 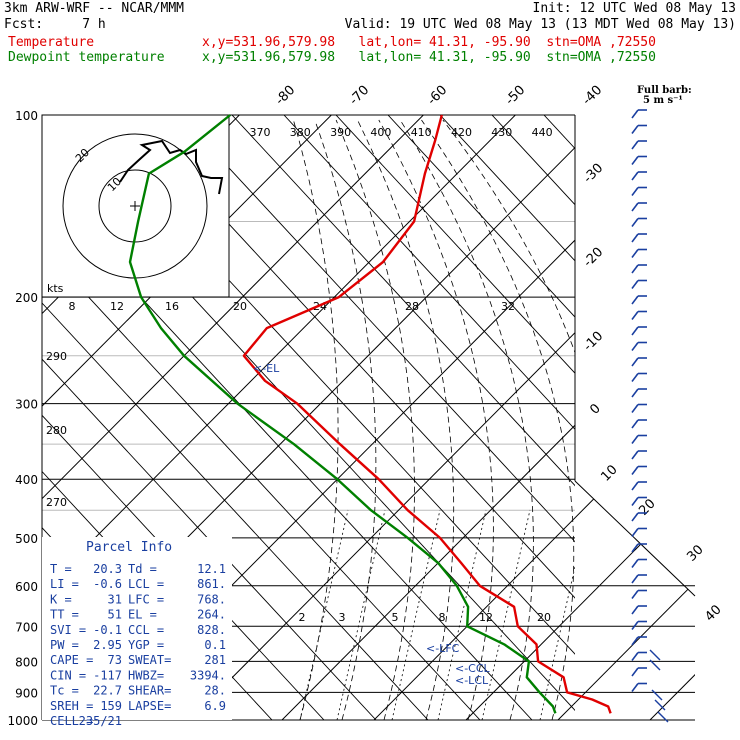 What do you see at coordinates (663, 100) in the screenshot?
I see `barb-legend-value: 5 m s⁻¹` at bounding box center [663, 100].